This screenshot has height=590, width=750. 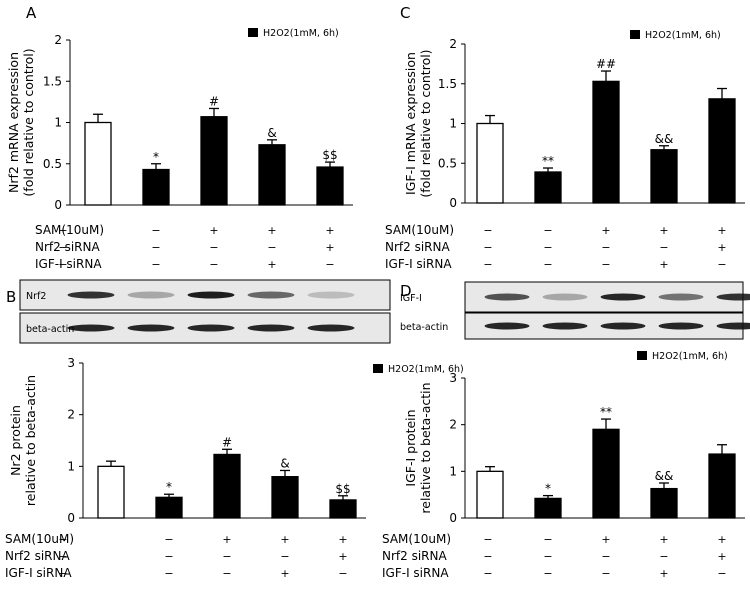 I want to click on panel-letter-b: B, so click(x=11, y=297).